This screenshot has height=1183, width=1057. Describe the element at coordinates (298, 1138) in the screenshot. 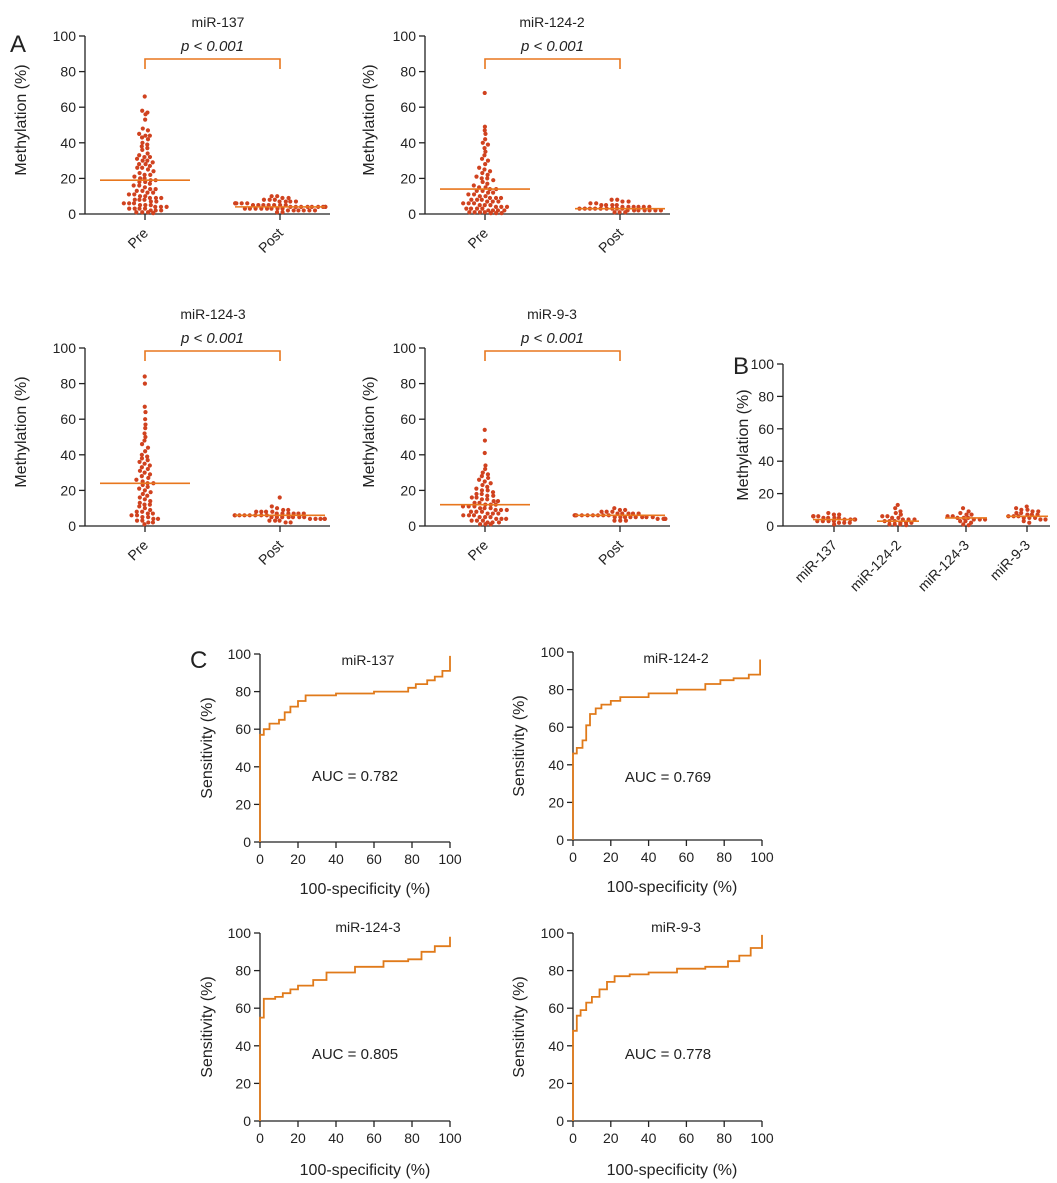

I see `x-tick-label: 20` at that location.